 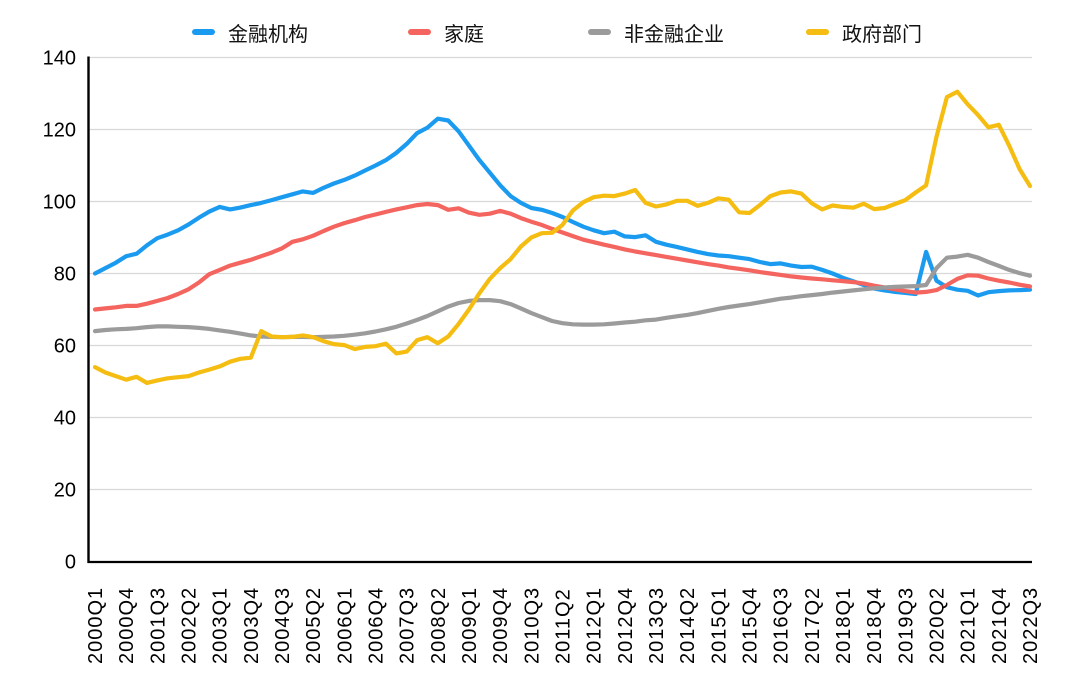 I want to click on y-tick-label-60: 60, so click(x=65, y=347).